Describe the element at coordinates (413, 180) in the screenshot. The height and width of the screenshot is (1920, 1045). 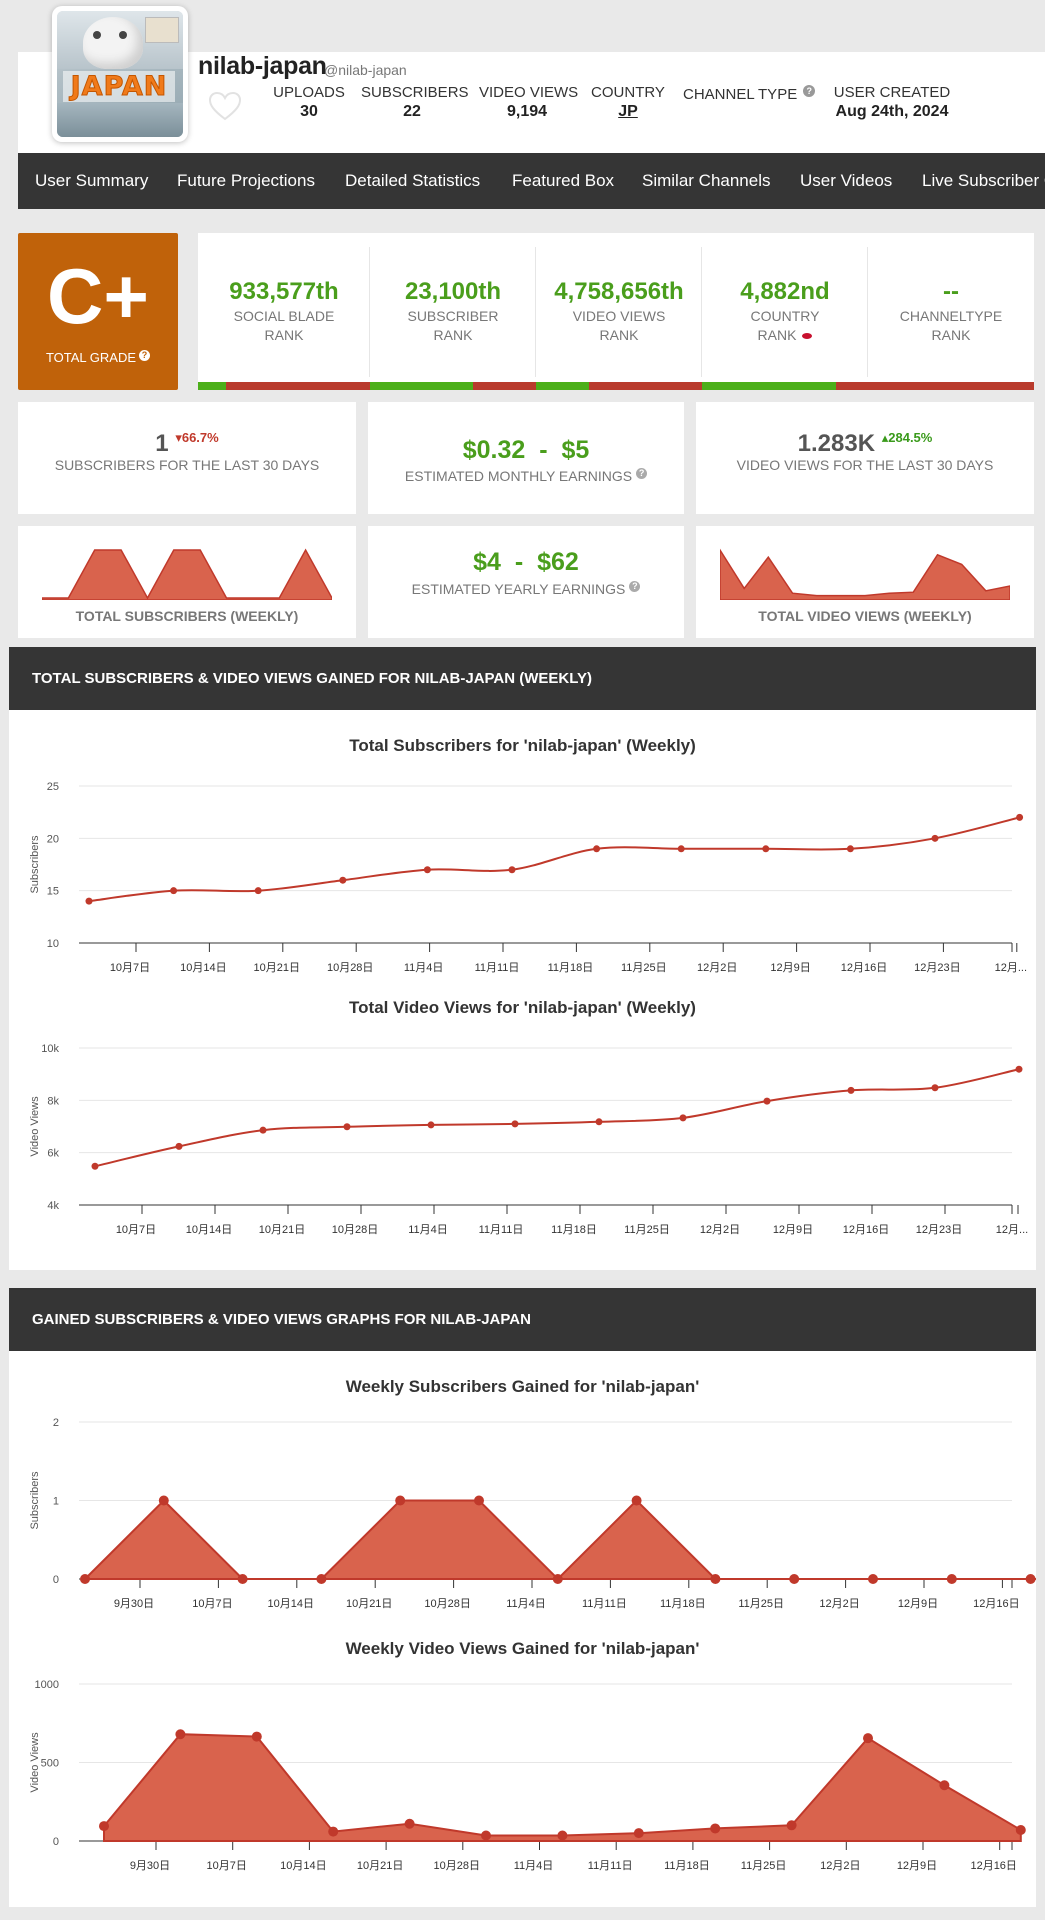
I see `tab-detailed-statistics: Detailed Statistics` at that location.